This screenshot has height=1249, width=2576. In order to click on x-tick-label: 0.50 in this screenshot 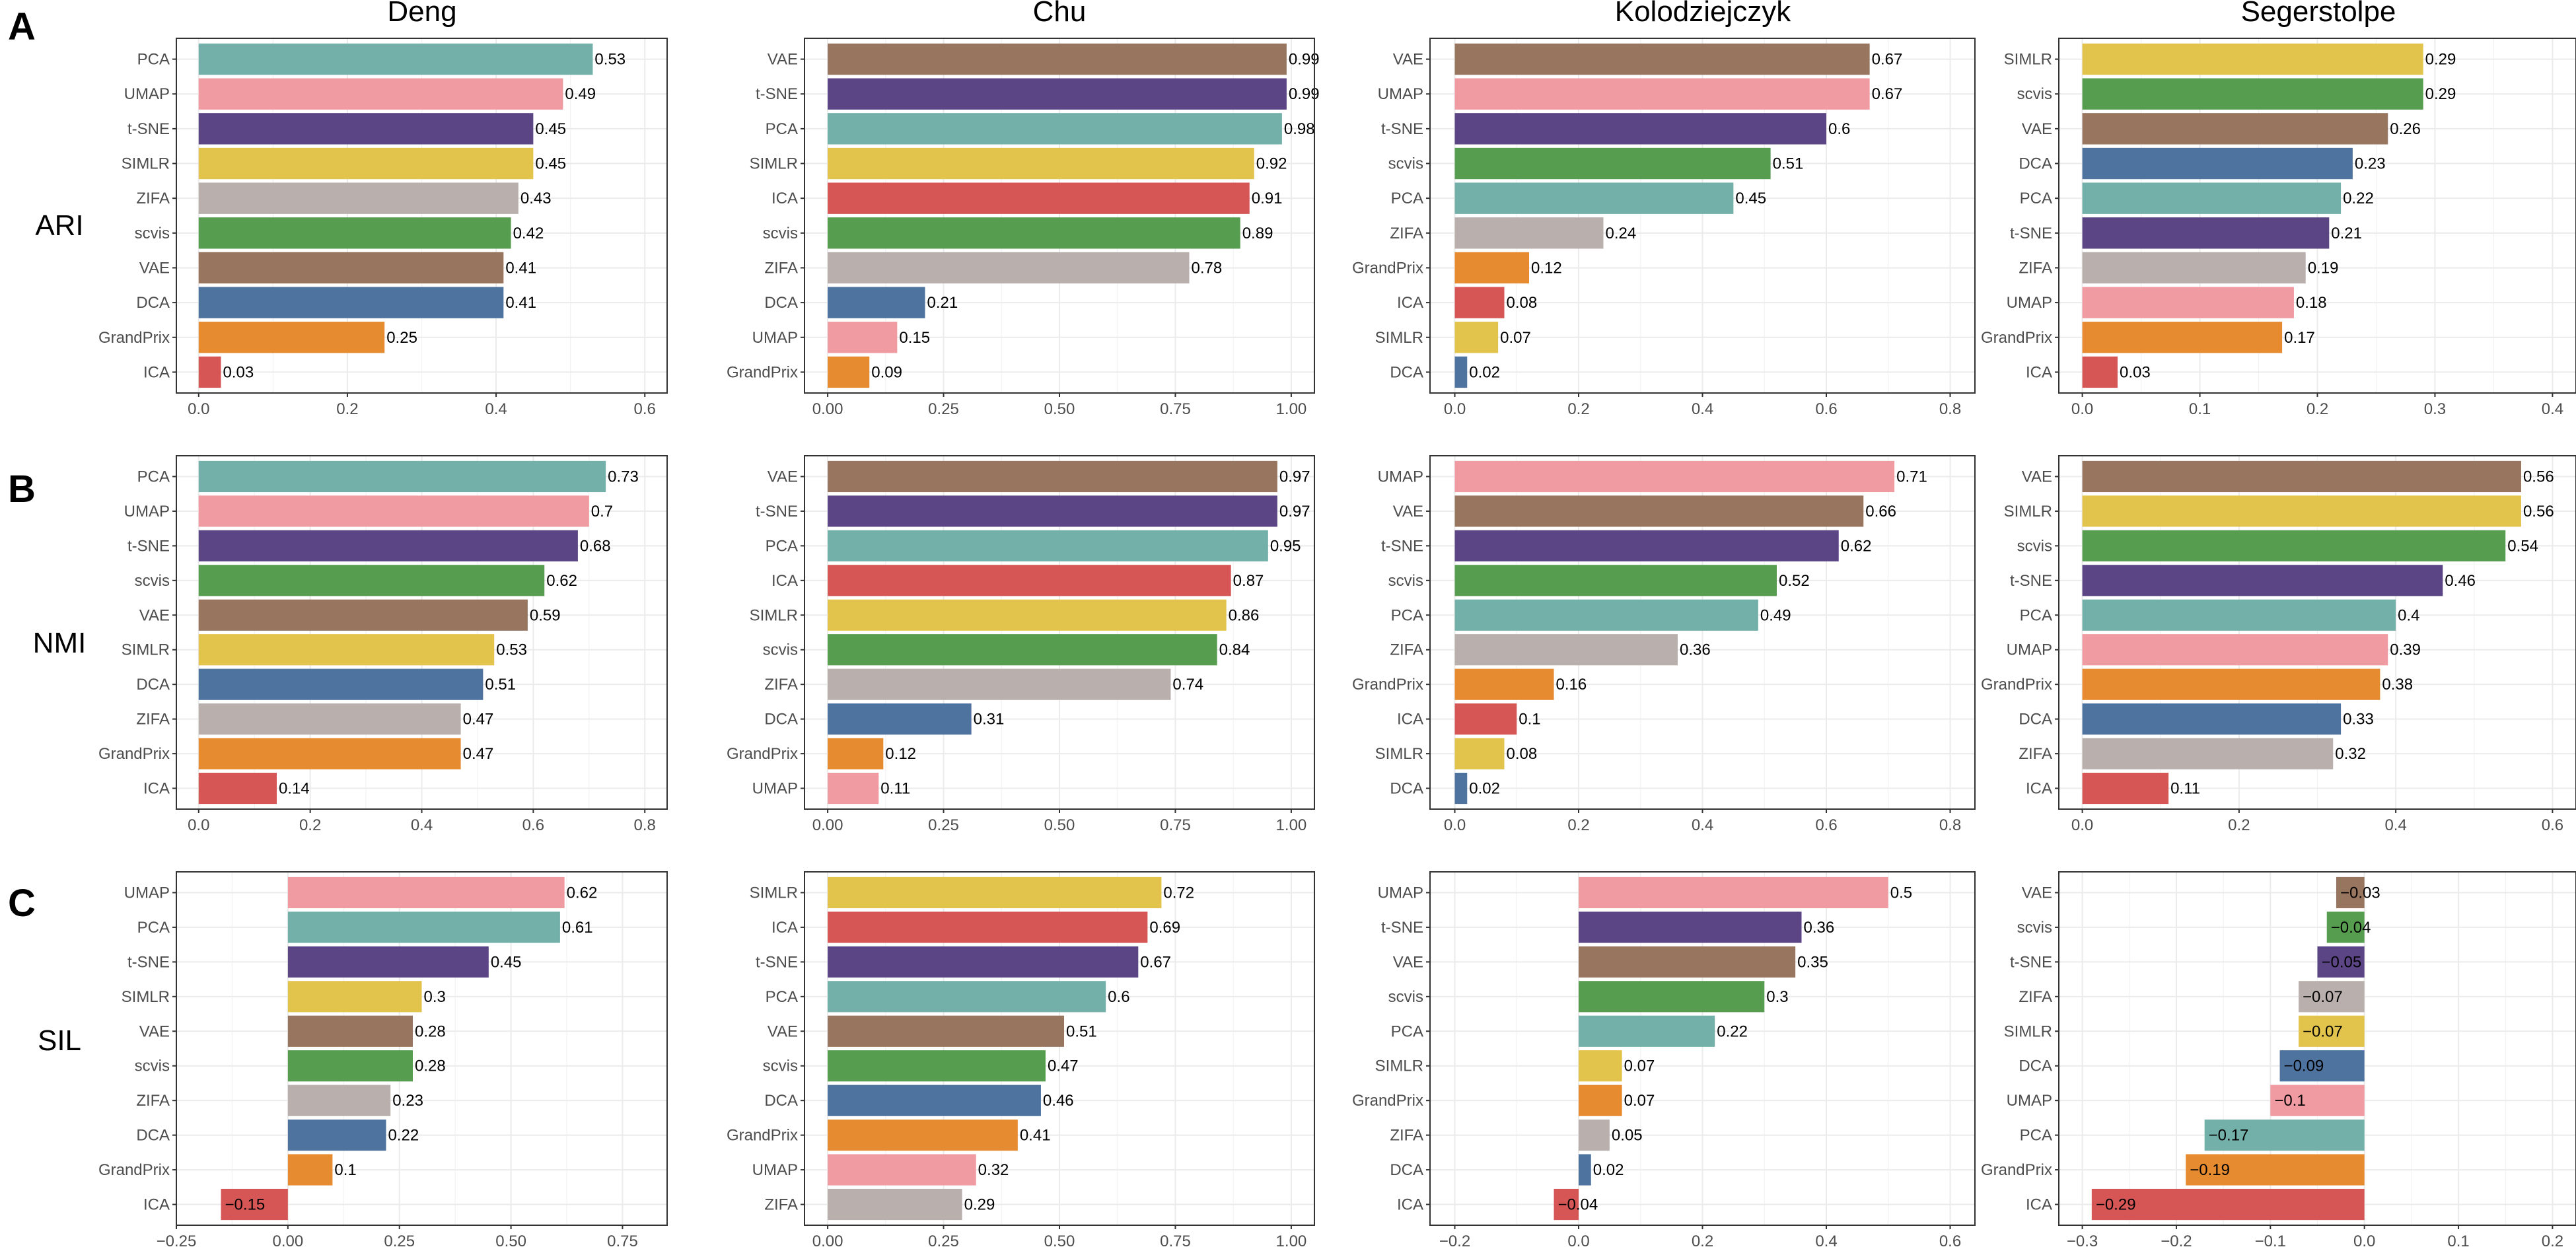, I will do `click(1059, 1240)`.